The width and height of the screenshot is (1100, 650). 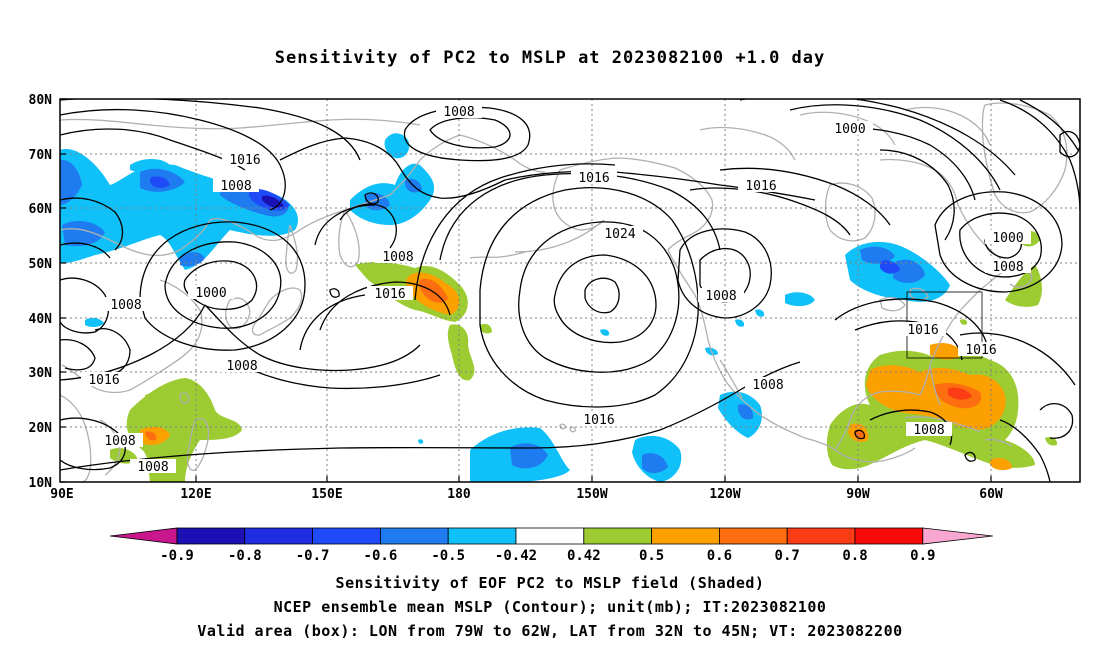 What do you see at coordinates (61, 494) in the screenshot?
I see `lon-label: 90E` at bounding box center [61, 494].